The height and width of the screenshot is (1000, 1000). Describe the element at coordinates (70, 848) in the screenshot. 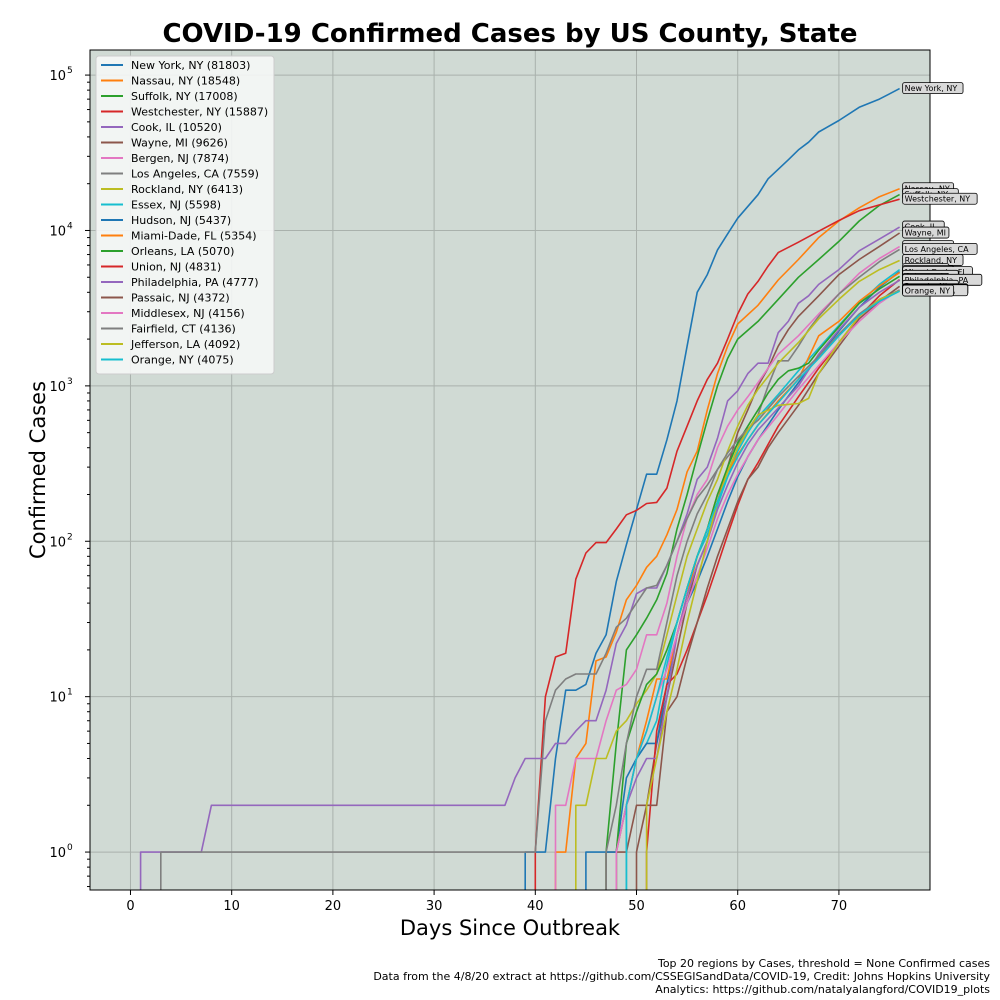

I see `y-tick-exponent: 0` at that location.